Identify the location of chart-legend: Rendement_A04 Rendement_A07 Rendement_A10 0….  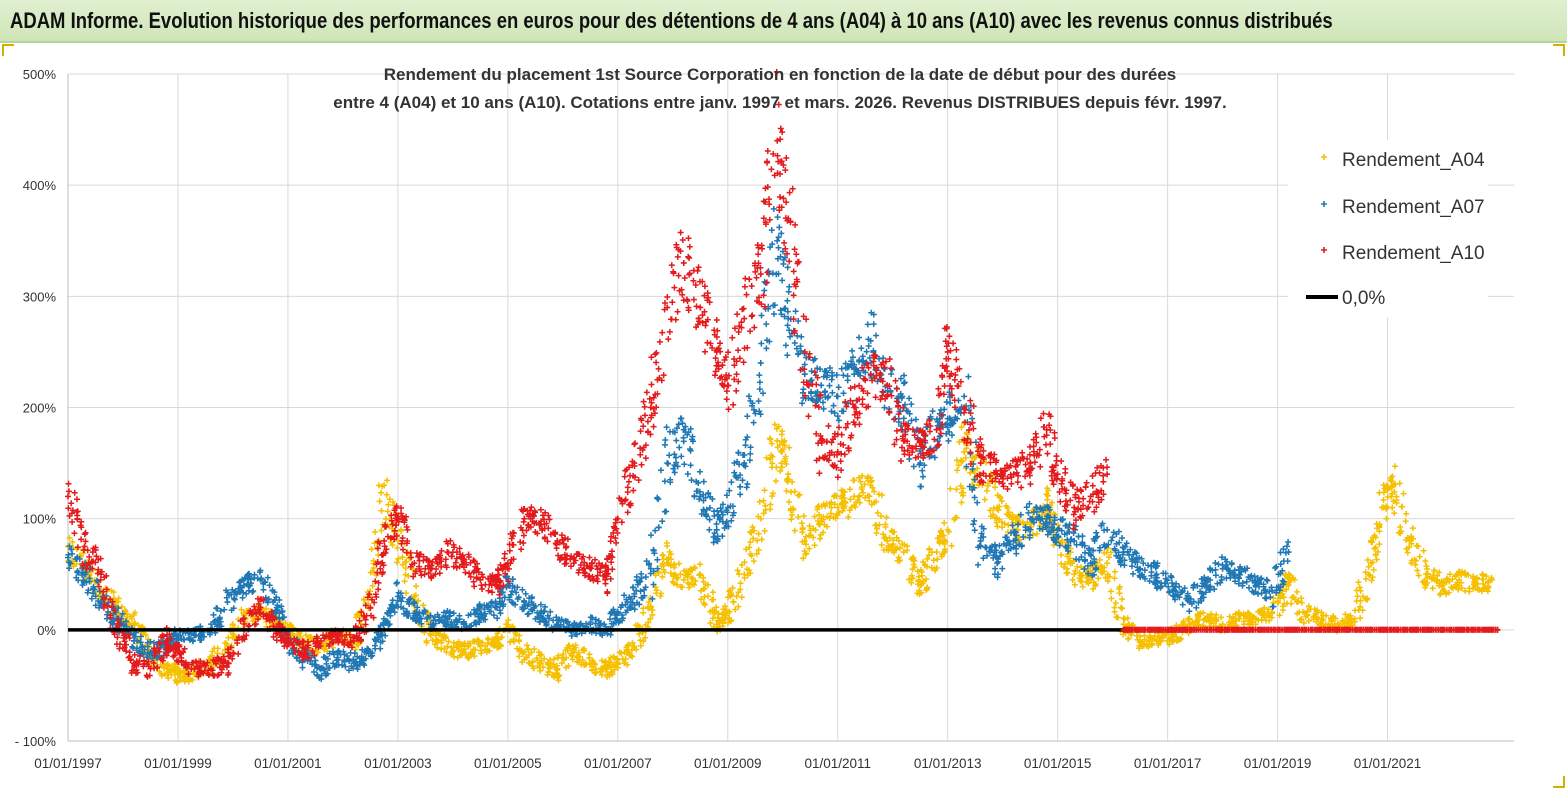
(1388, 229).